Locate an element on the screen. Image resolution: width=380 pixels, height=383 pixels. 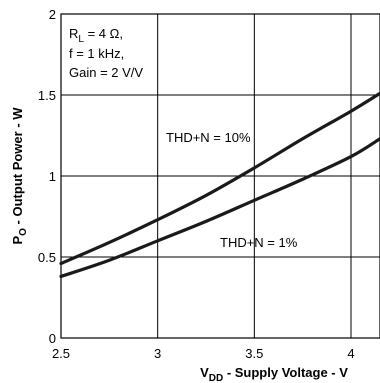
y-tick-label: 1 is located at coordinates (52, 176).